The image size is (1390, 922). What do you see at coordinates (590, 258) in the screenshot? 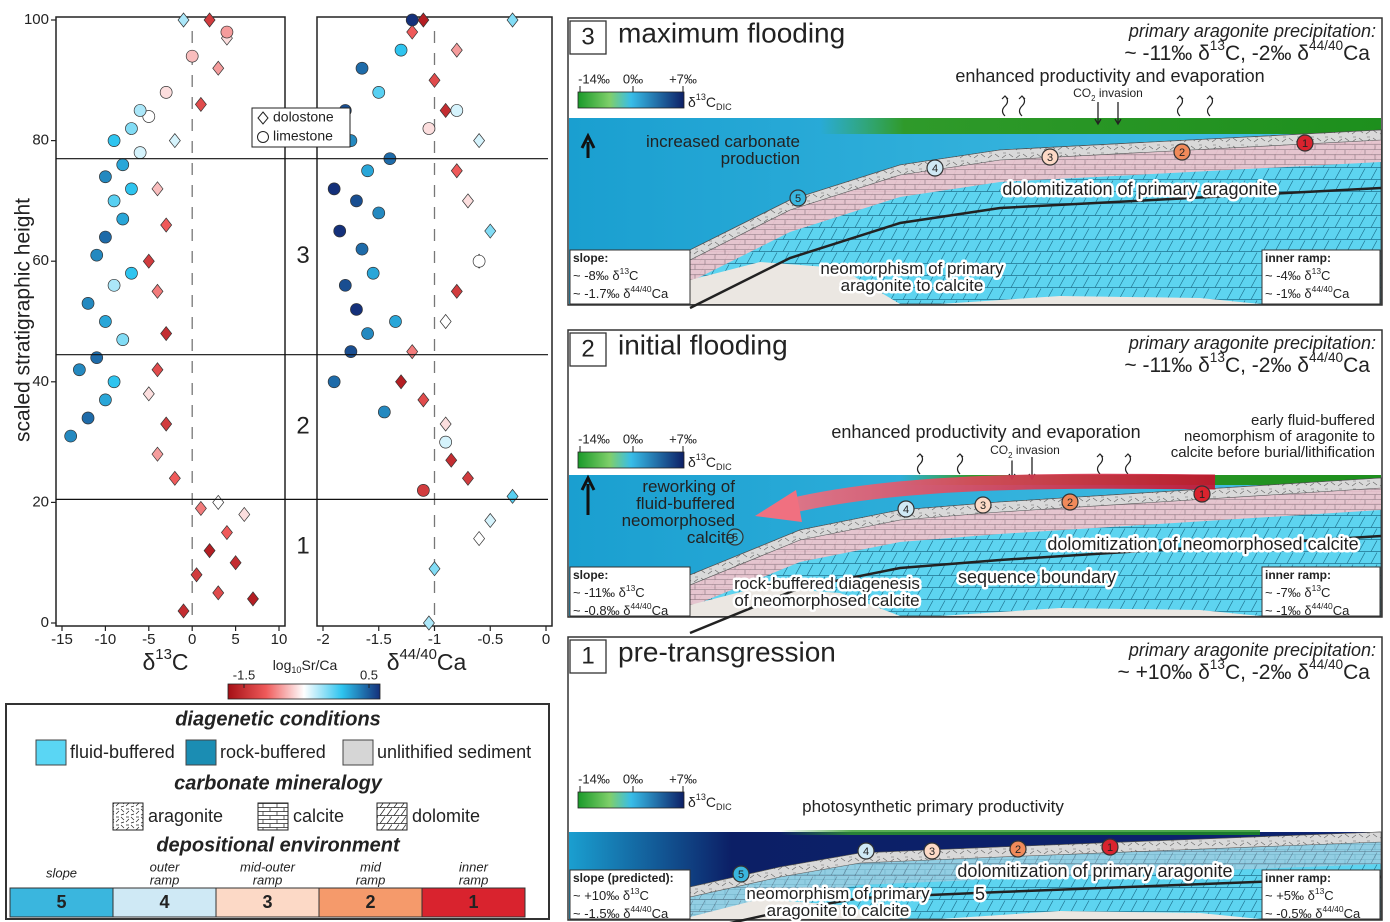
I see `slope-heading: slope:` at bounding box center [590, 258].